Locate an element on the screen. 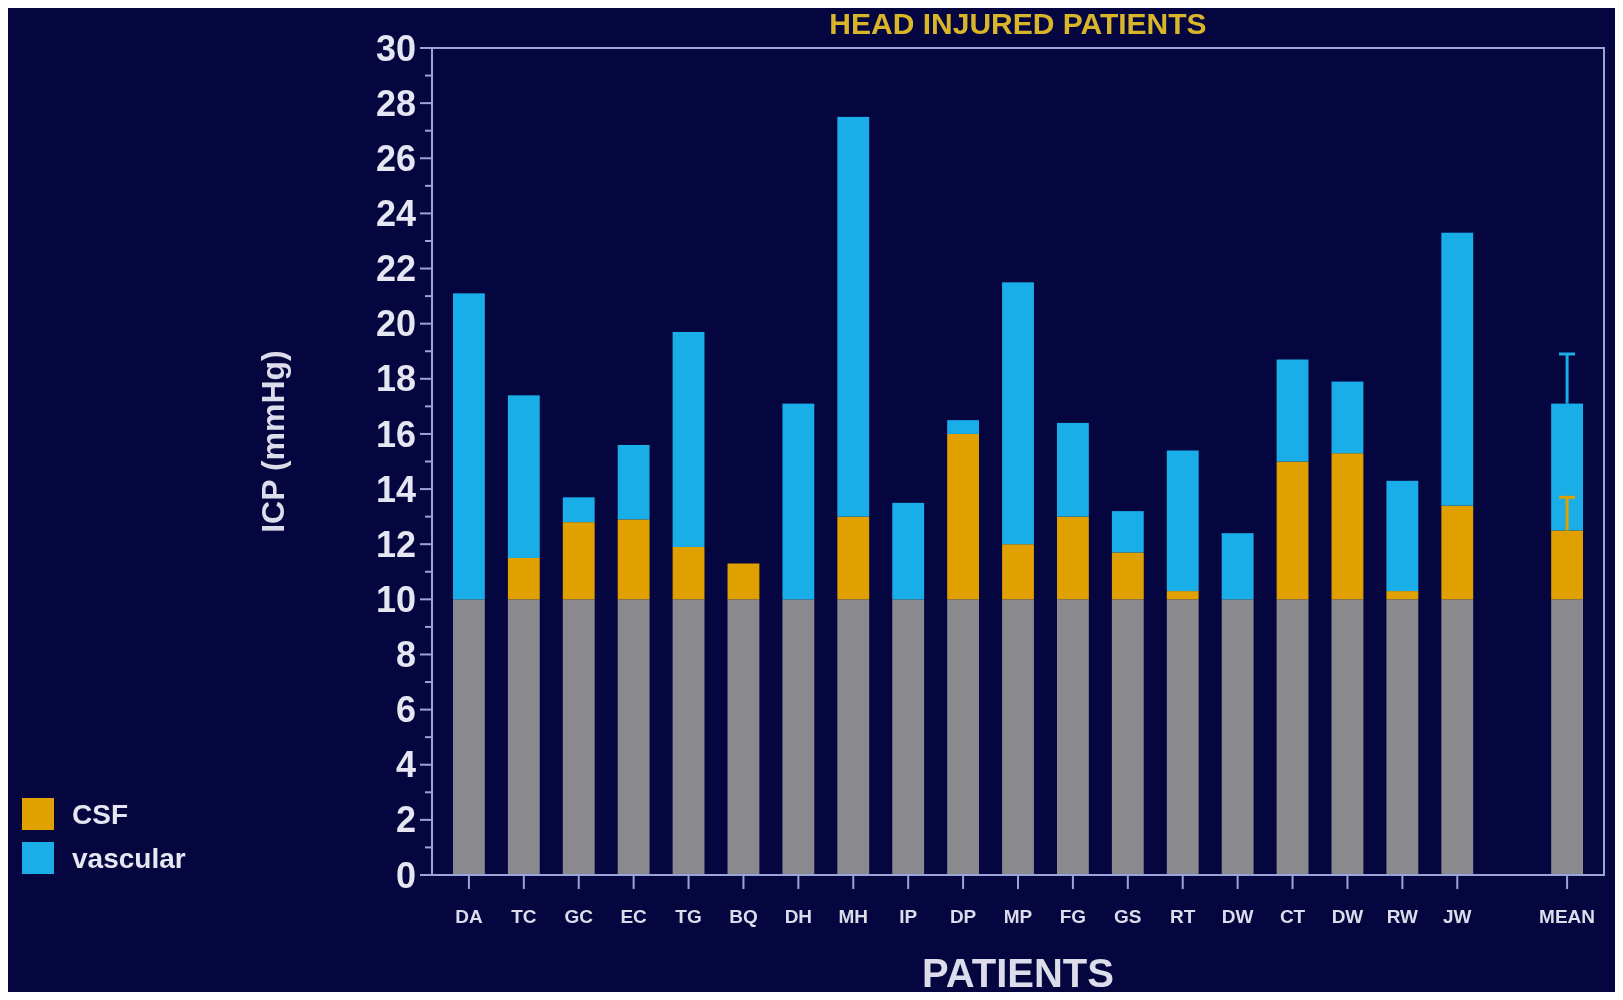 Image resolution: width=1623 pixels, height=1000 pixels. y-tick-label: 28 is located at coordinates (395, 103).